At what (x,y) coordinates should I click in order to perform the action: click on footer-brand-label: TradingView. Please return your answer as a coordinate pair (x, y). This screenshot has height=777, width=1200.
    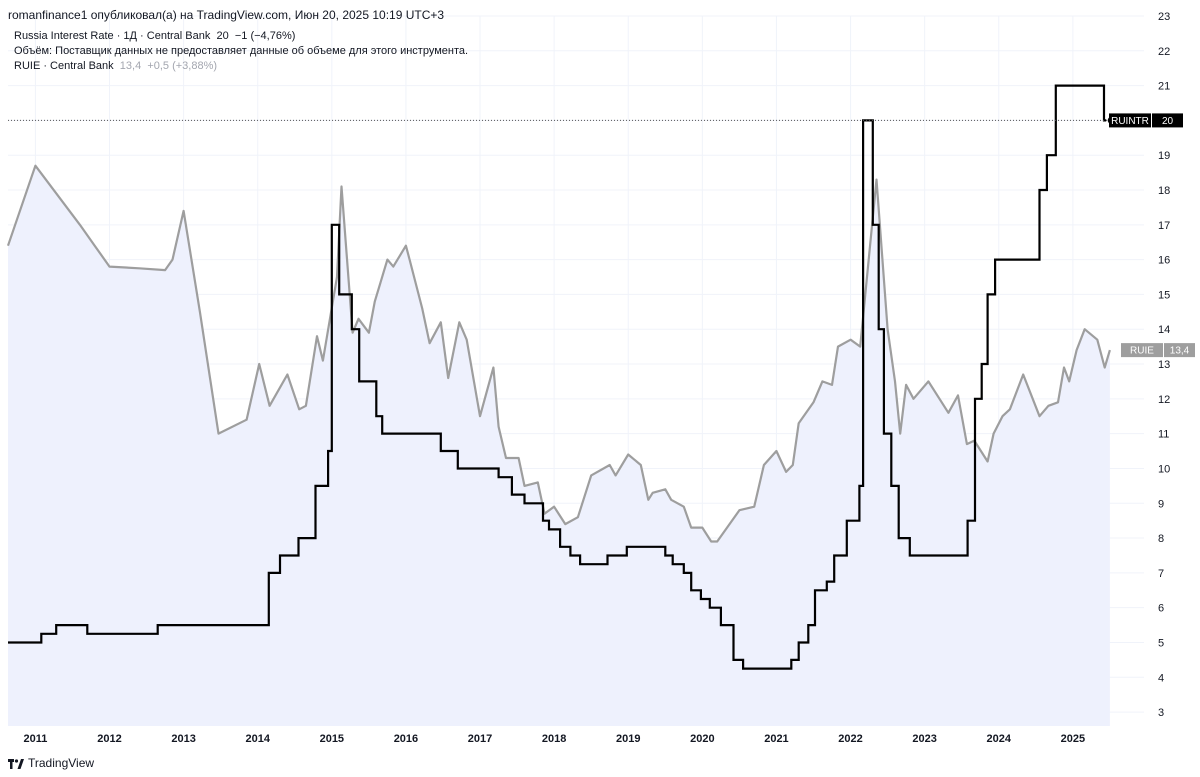
    Looking at the image, I should click on (61, 763).